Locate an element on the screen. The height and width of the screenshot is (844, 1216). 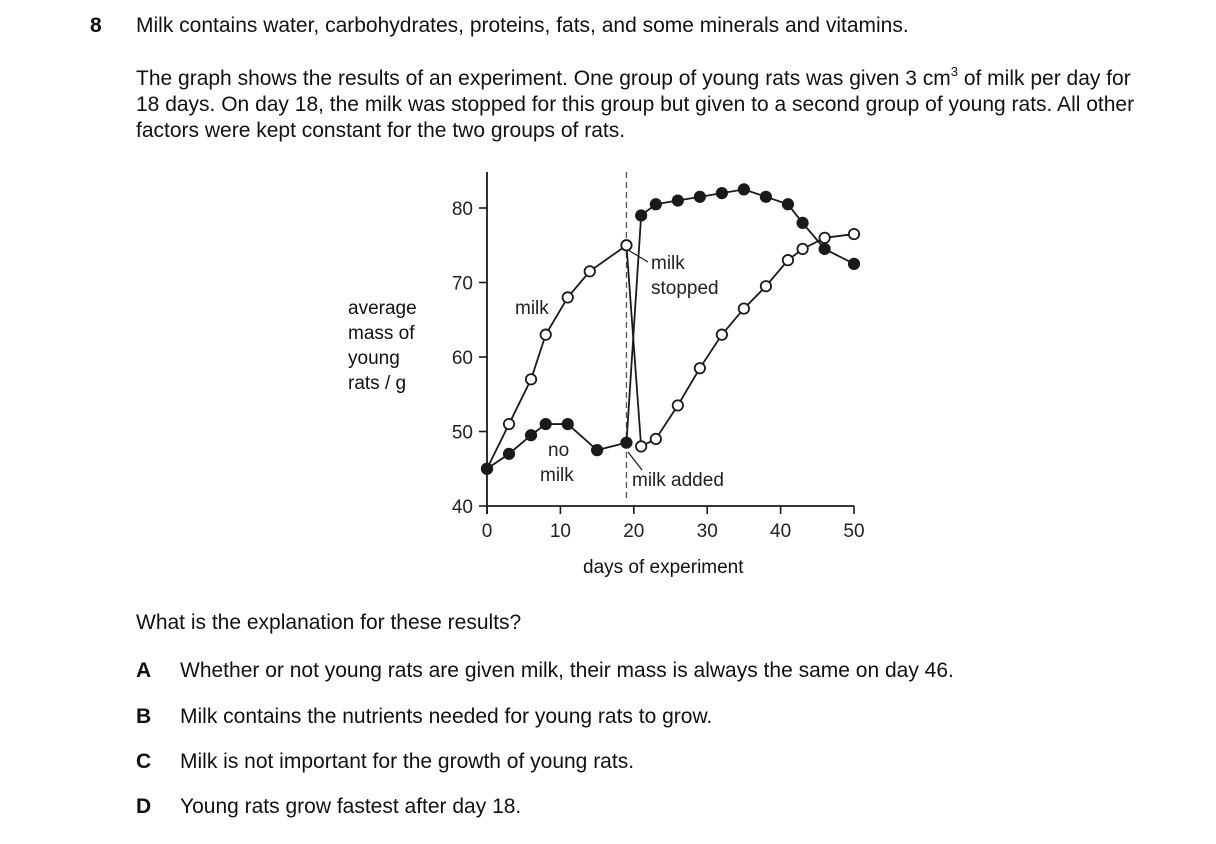
x-tick-label: 40 is located at coordinates (780, 531).